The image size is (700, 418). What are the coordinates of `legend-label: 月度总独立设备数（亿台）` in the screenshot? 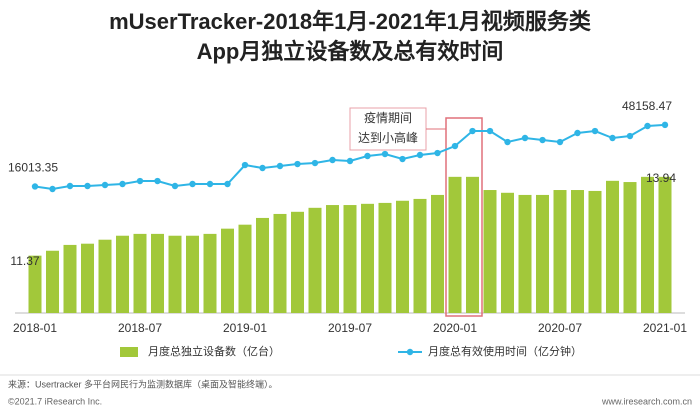 It's located at (214, 351).